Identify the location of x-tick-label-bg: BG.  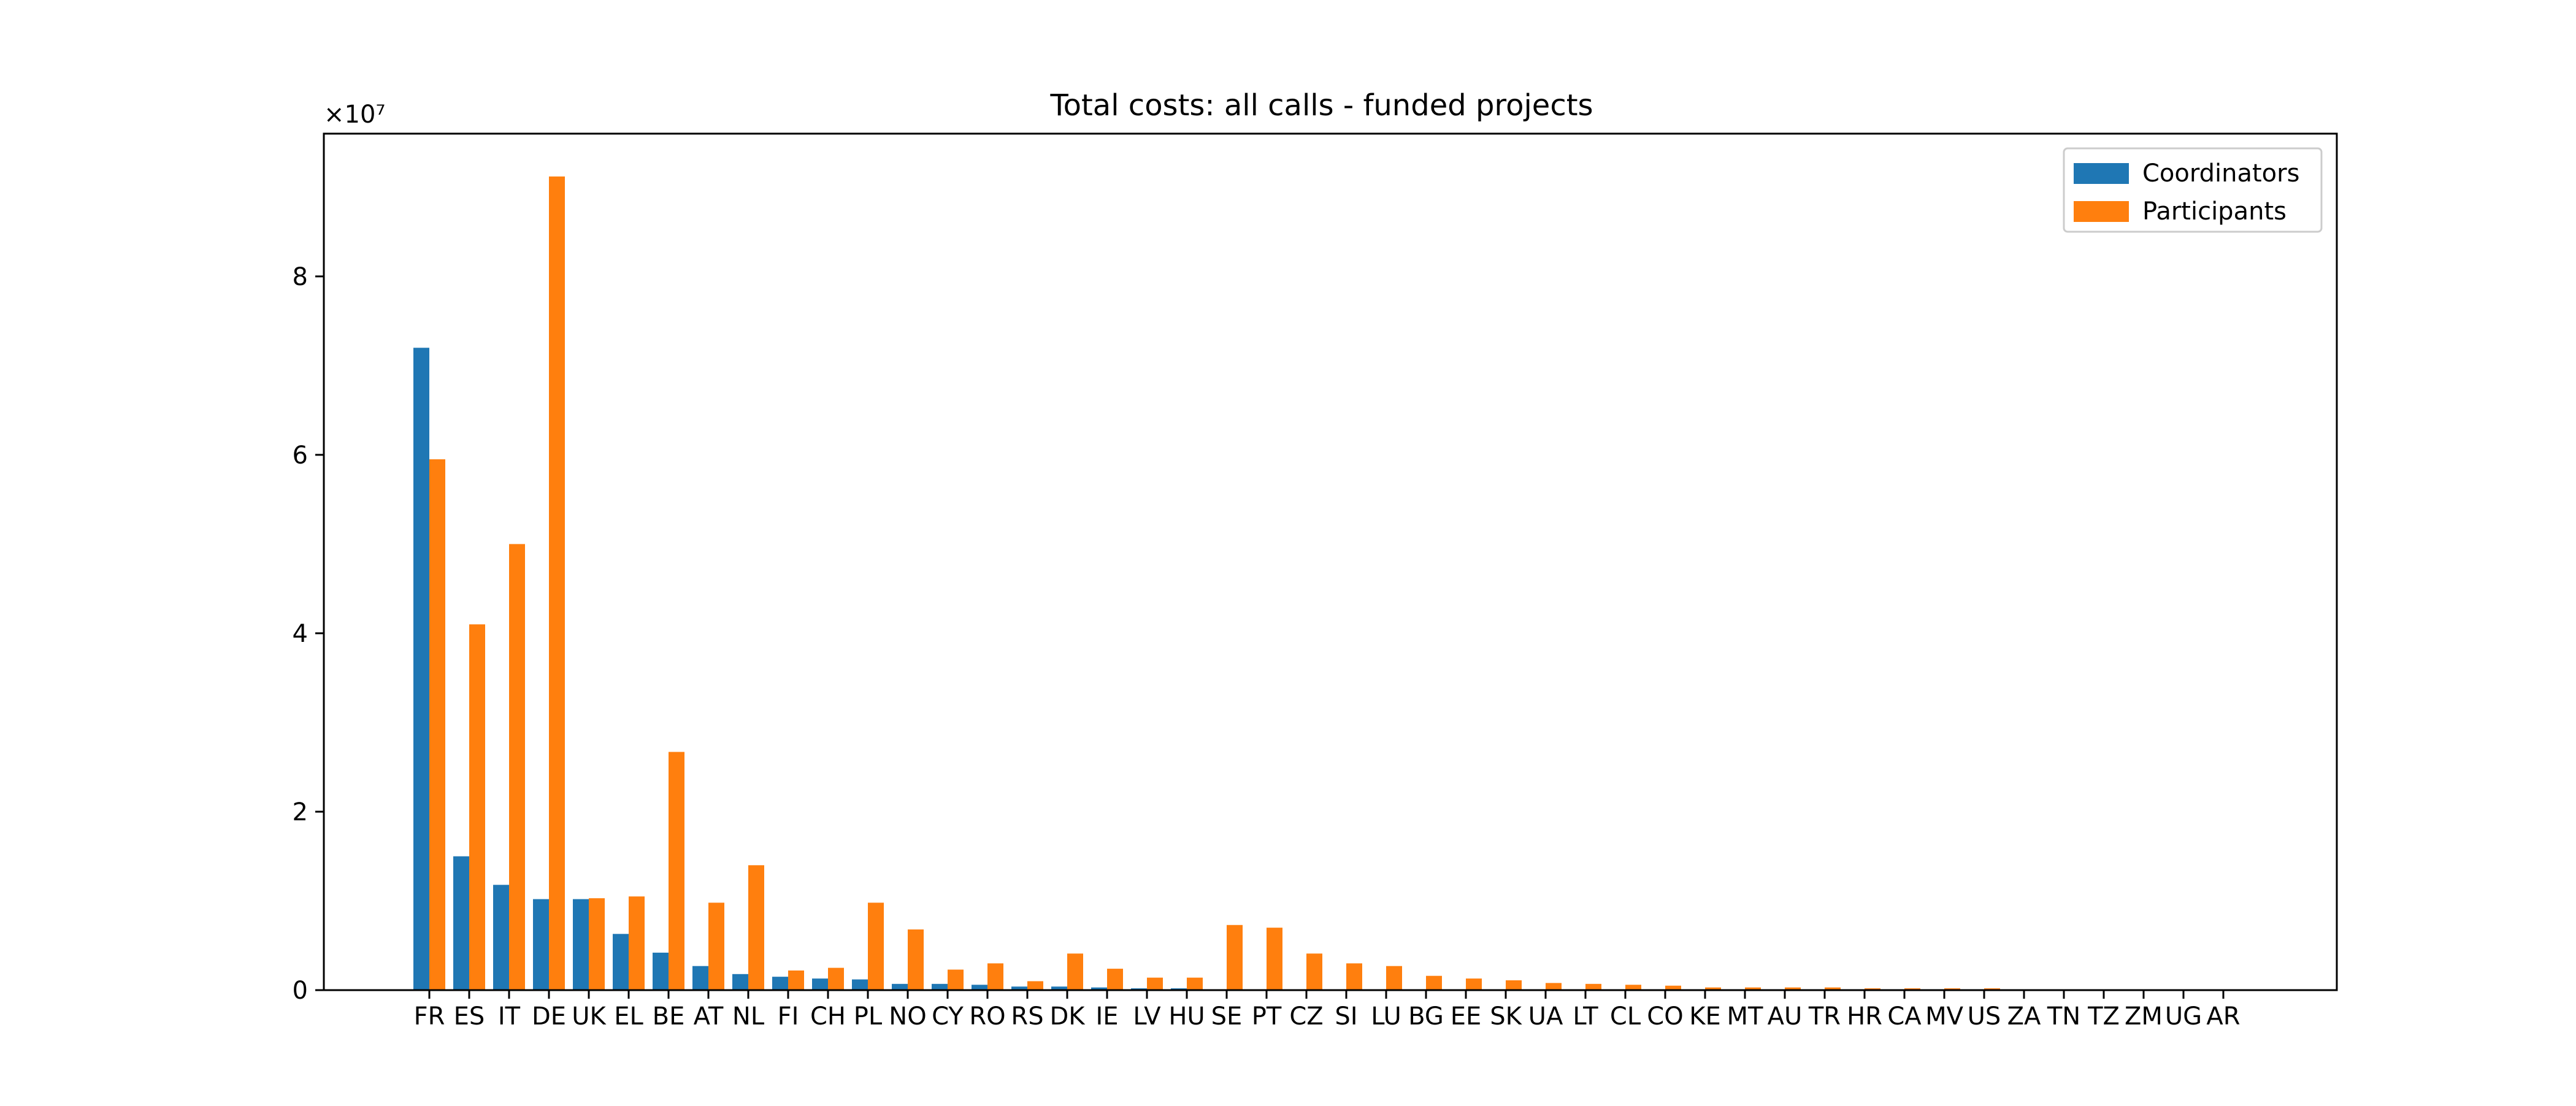
(1426, 1016).